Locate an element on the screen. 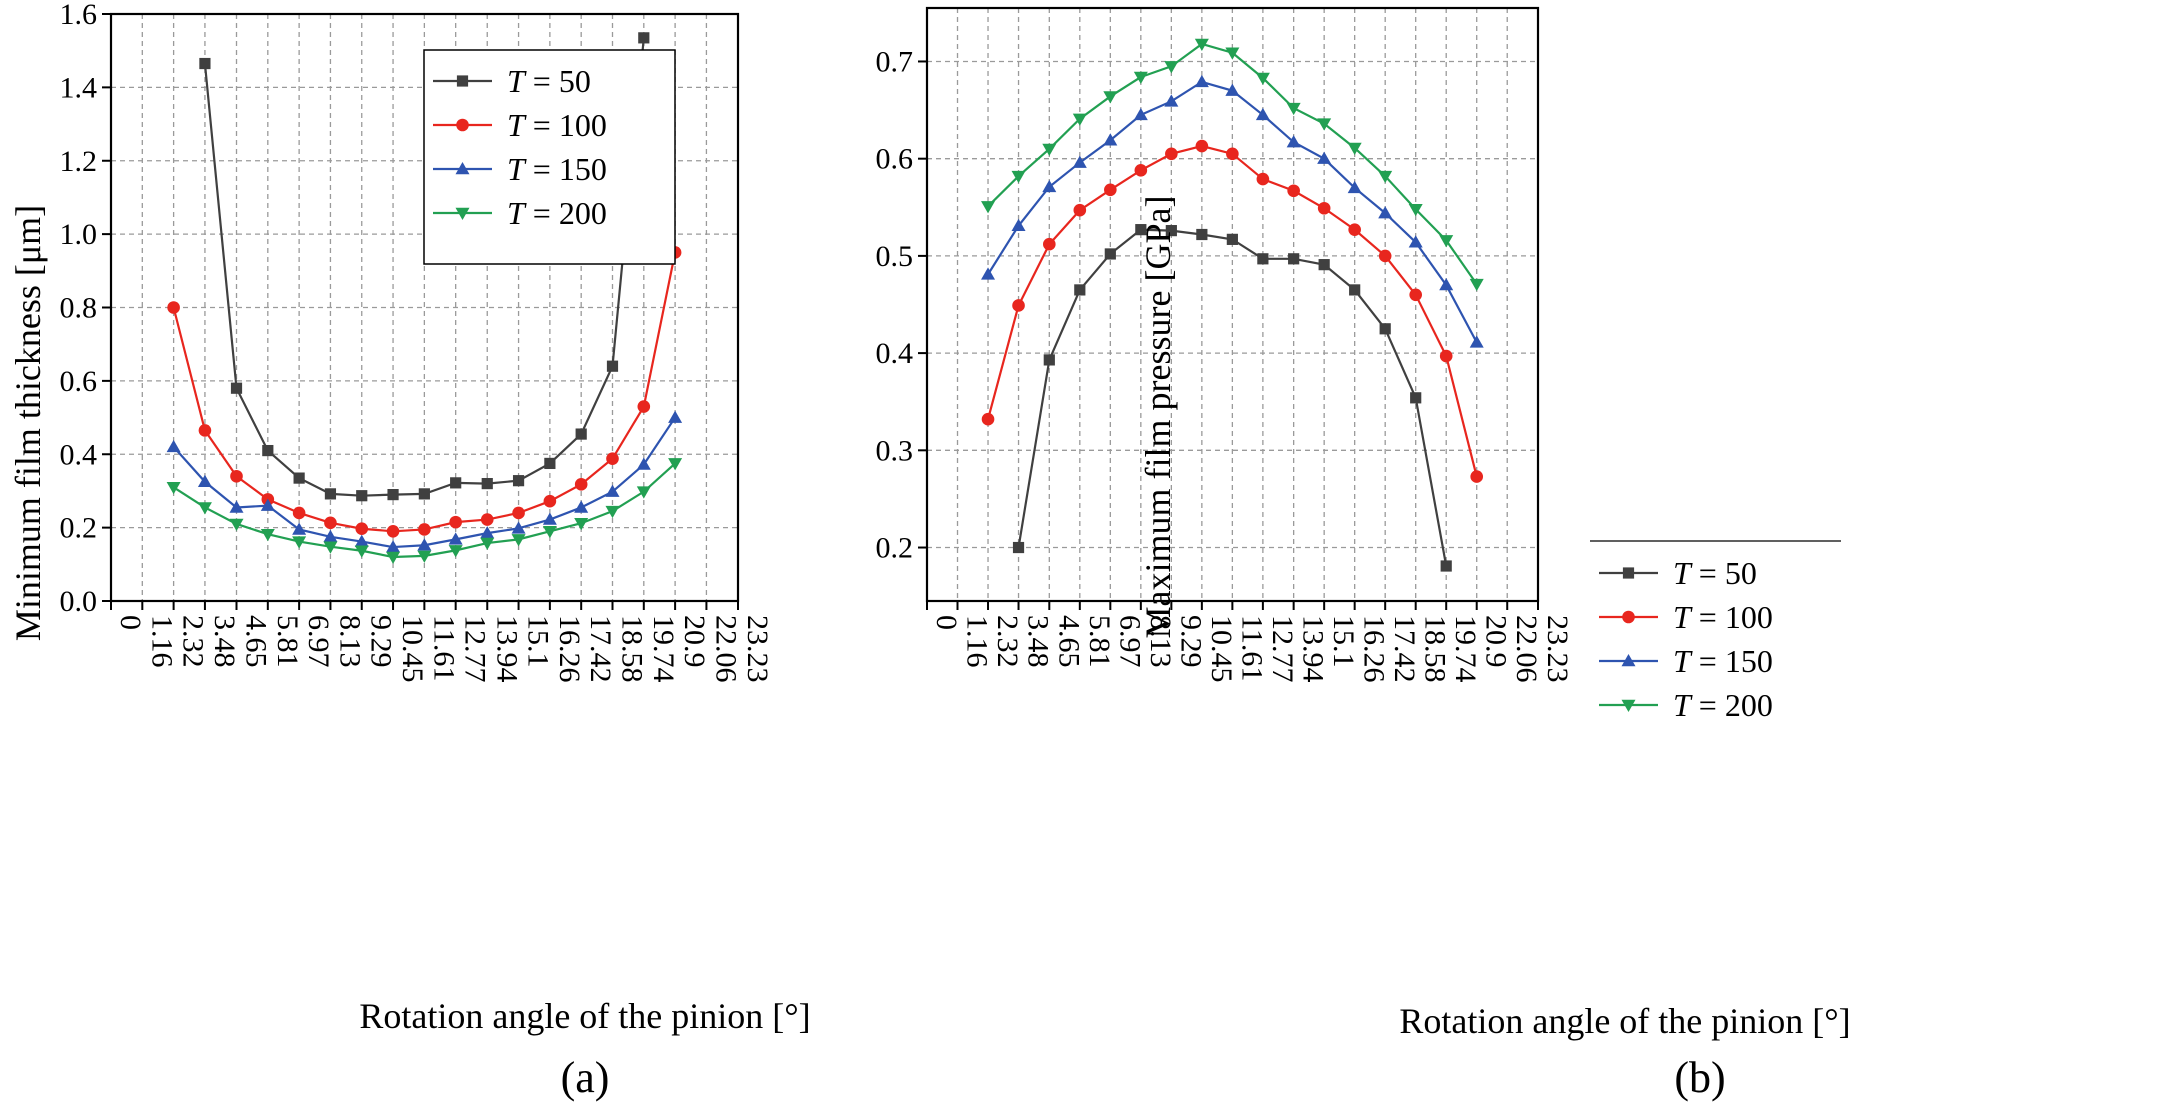 This screenshot has height=1110, width=2182. panel-label: (b) is located at coordinates (1699, 1077).